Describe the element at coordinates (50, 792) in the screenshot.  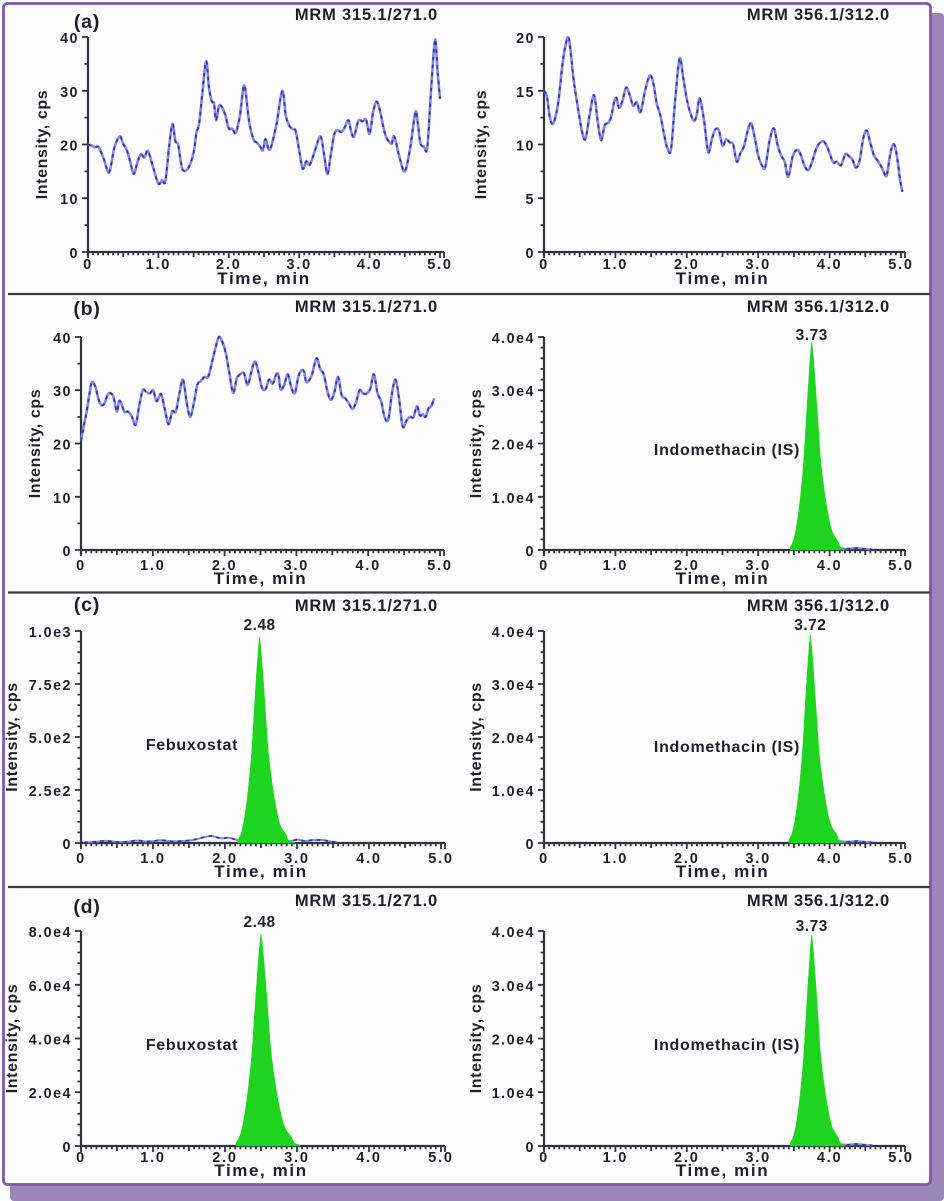
I see `svg-text: 2.5e2` at that location.